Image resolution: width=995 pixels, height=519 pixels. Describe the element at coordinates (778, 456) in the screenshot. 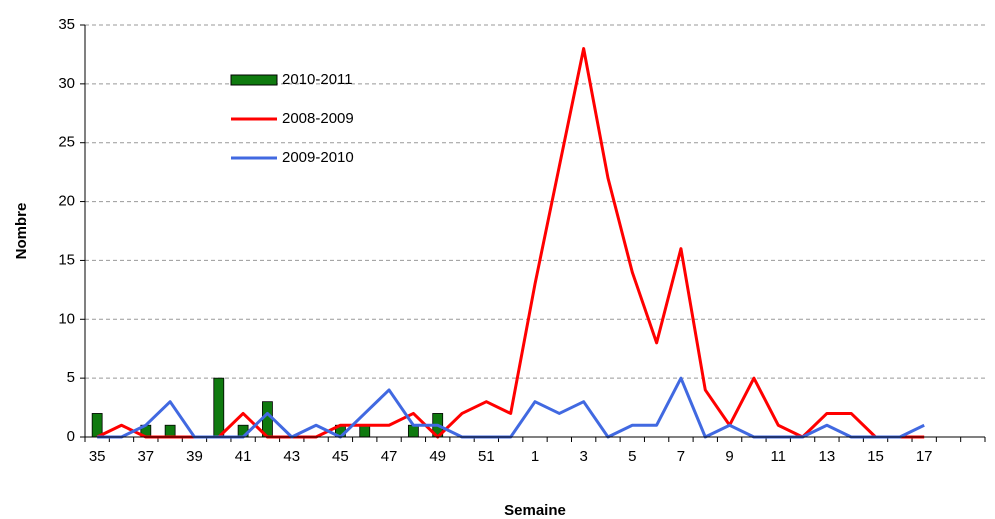

I see `x-tick-label: 11` at that location.